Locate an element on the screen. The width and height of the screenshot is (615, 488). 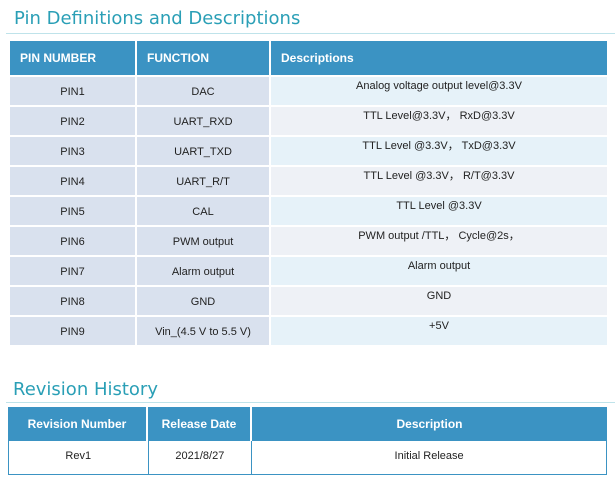
revision-section-title: Revision History is located at coordinates (85, 389).